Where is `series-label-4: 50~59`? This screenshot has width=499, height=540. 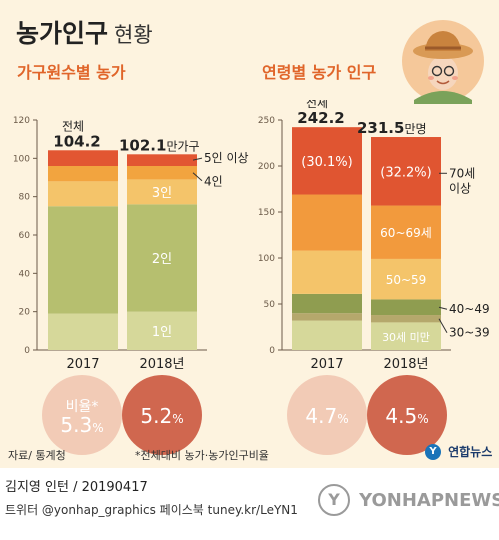
series-label-4: 50~59 is located at coordinates (406, 280).